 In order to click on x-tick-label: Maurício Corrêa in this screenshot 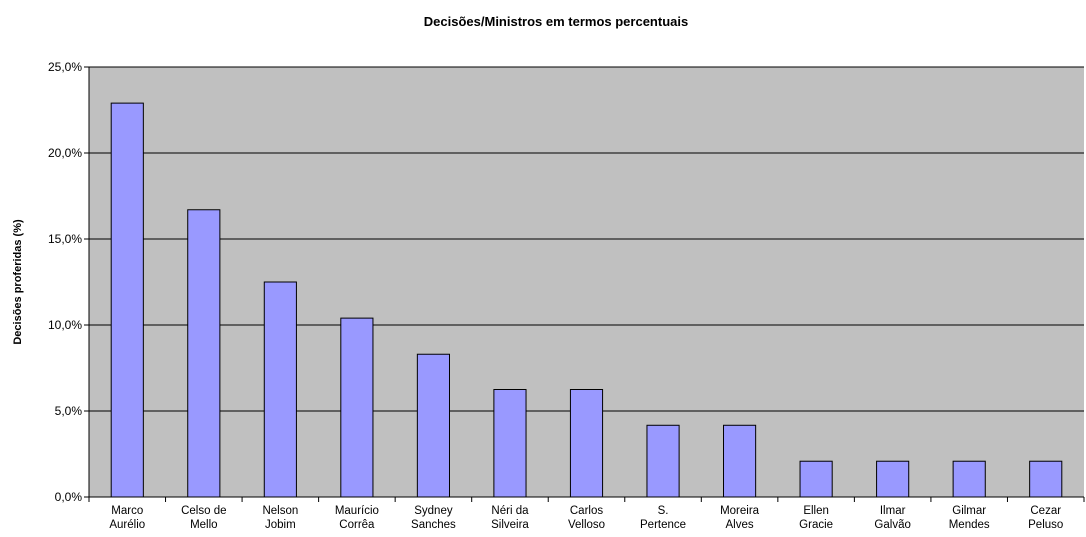, I will do `click(357, 518)`.